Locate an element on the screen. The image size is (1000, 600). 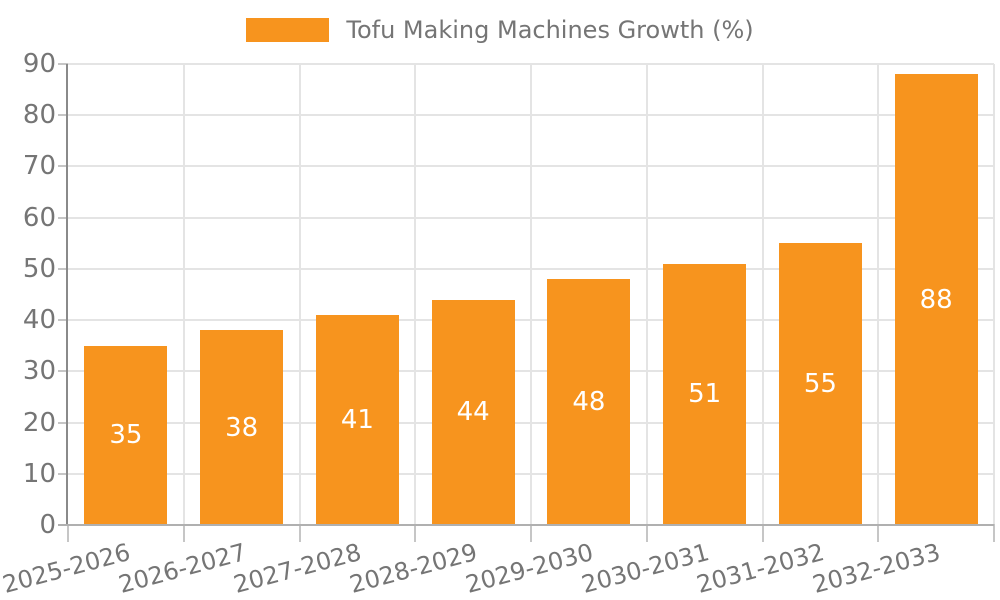
y-axis-line is located at coordinates (67, 294).